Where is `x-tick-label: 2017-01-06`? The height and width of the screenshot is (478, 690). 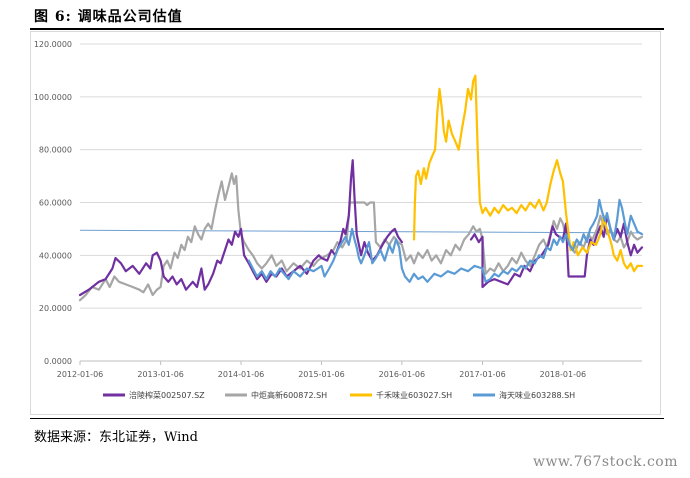 x-tick-label: 2017-01-06 is located at coordinates (482, 374).